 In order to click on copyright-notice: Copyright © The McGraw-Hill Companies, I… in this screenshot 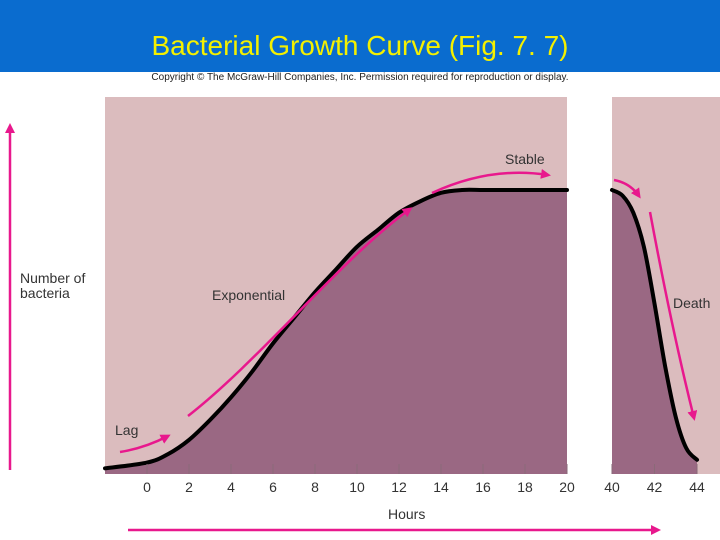, I will do `click(360, 77)`.